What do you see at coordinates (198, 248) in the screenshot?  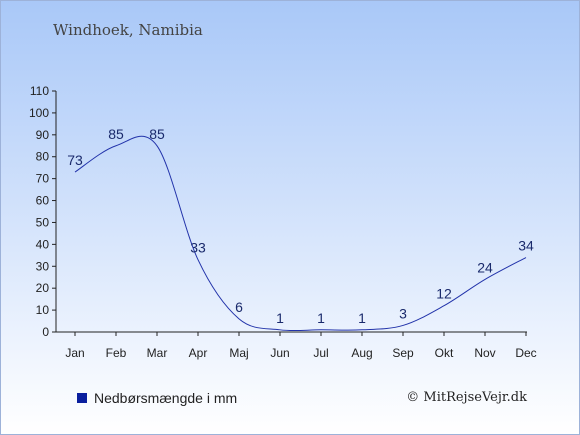 I see `data-label: 33` at bounding box center [198, 248].